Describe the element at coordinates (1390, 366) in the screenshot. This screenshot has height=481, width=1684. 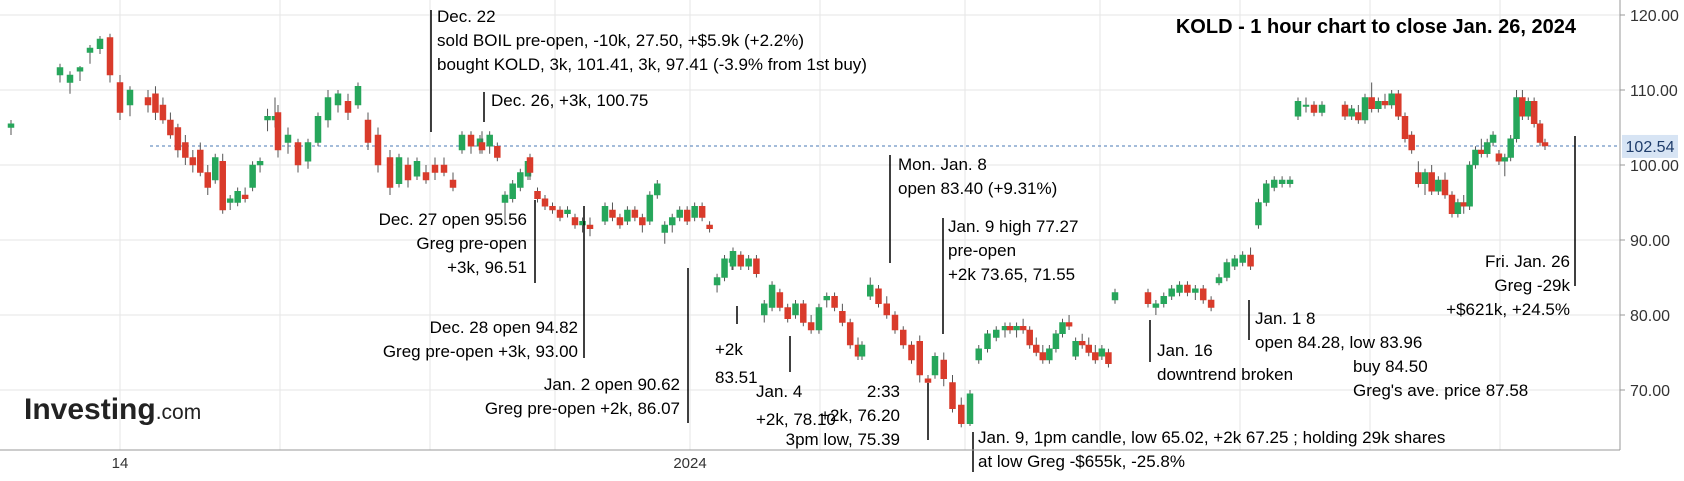
I see `annotation-line: buy 84.50` at that location.